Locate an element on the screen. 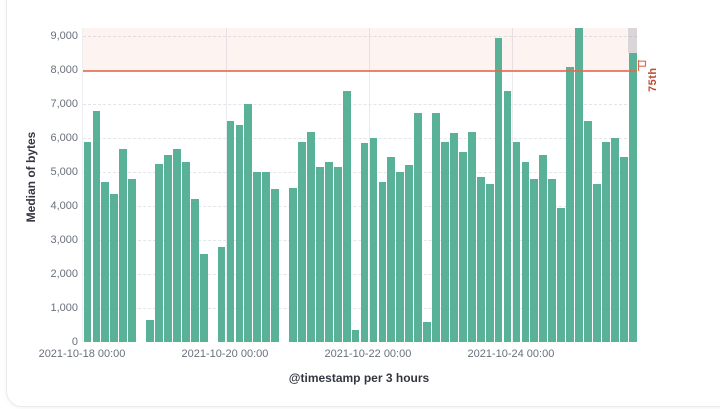 The width and height of the screenshot is (720, 409). x-tick-label: 2021-10-24 00:00 is located at coordinates (511, 354).